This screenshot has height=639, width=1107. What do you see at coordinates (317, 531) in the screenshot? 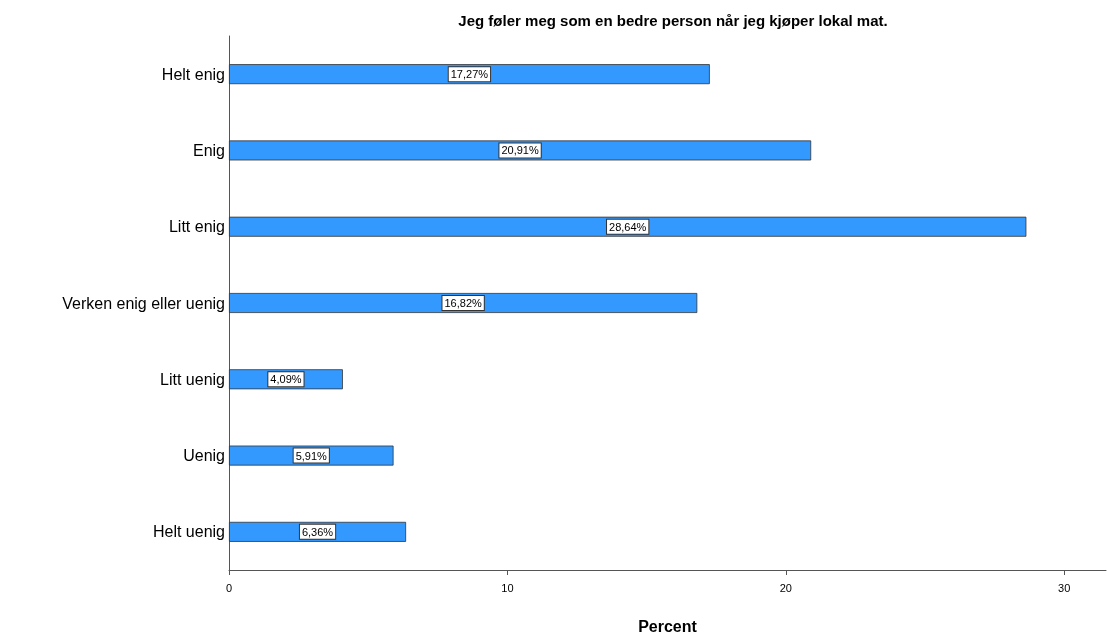
I see `data-label: 6,36%` at bounding box center [317, 531].